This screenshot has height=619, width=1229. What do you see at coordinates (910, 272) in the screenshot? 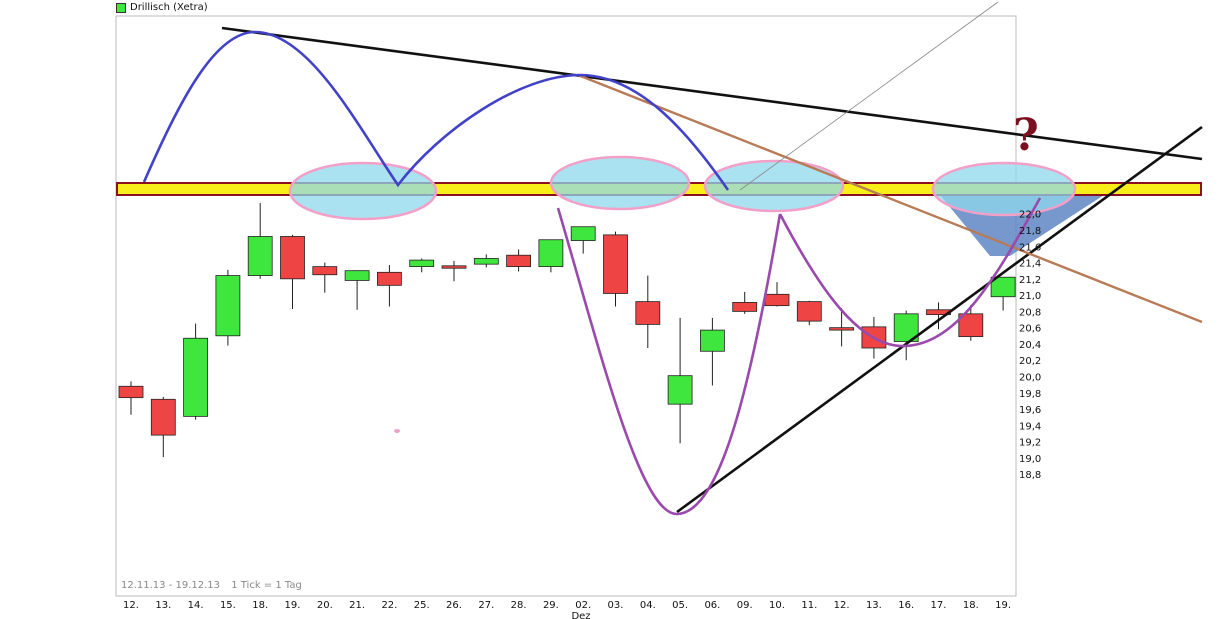
I see `purple-curve-right` at bounding box center [910, 272].